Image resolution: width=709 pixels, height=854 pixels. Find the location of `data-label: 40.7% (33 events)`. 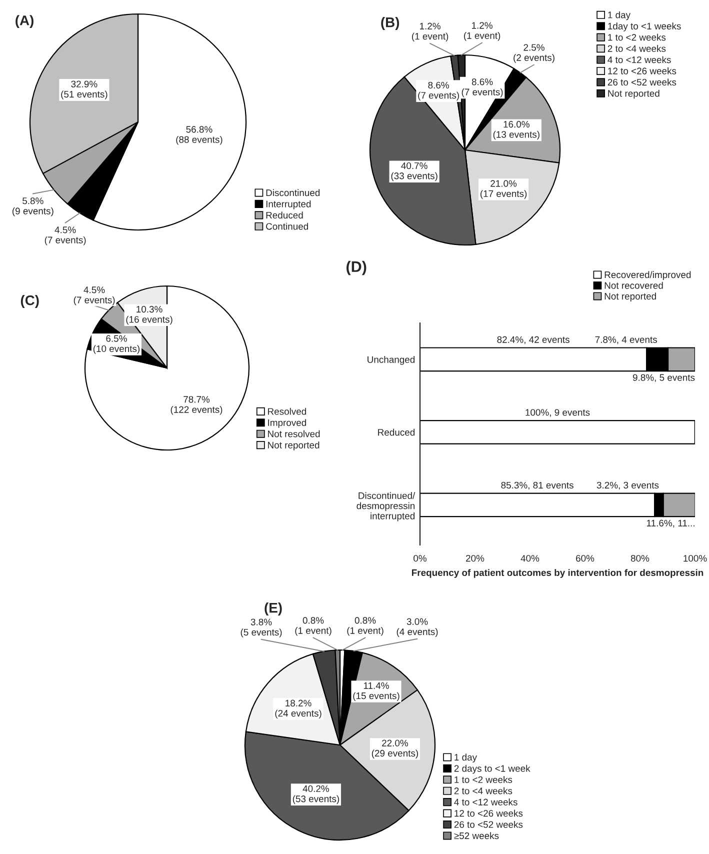

data-label: 40.7% (33 events) is located at coordinates (414, 172).